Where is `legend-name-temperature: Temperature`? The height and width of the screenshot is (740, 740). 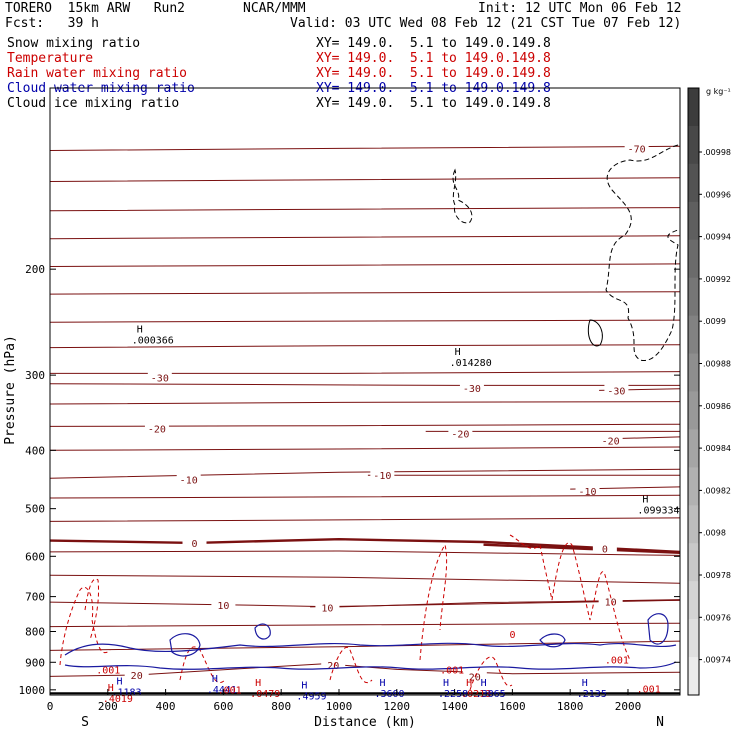 legend-name-temperature: Temperature is located at coordinates (50, 58).